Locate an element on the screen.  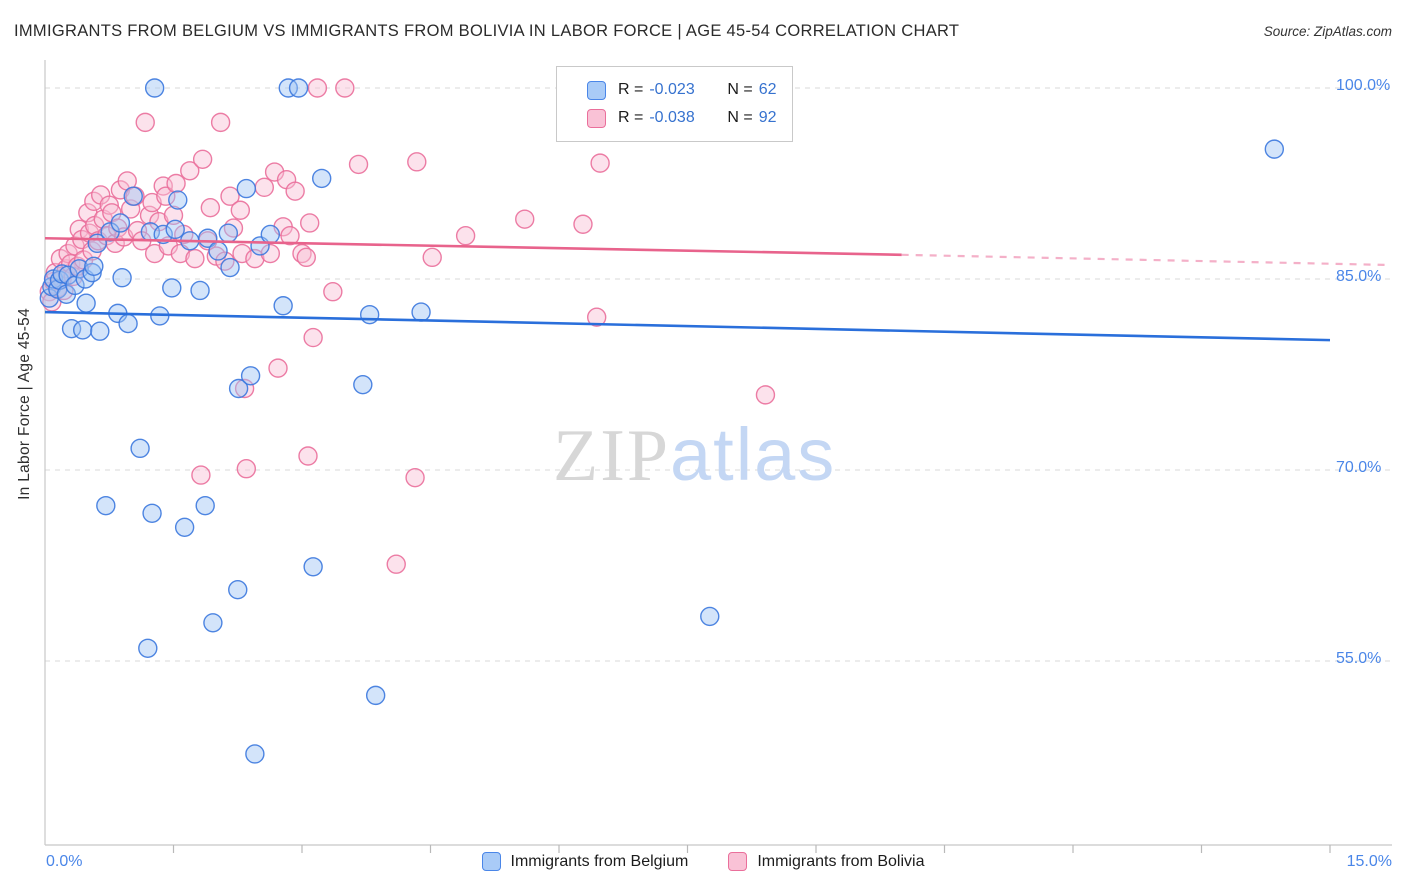
correlation-legend: R = -0.023 N = 62 R = -0.038 N = 92 is located at coordinates (675, 104).